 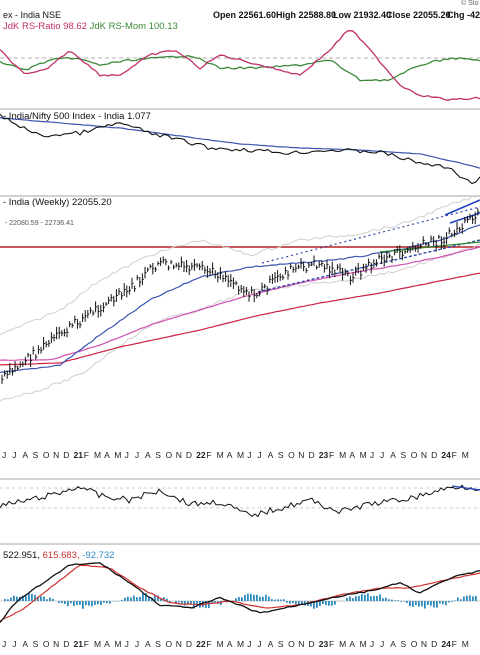 I want to click on channel-legend: - 22080.59 - 22736.41, so click(x=39, y=223).